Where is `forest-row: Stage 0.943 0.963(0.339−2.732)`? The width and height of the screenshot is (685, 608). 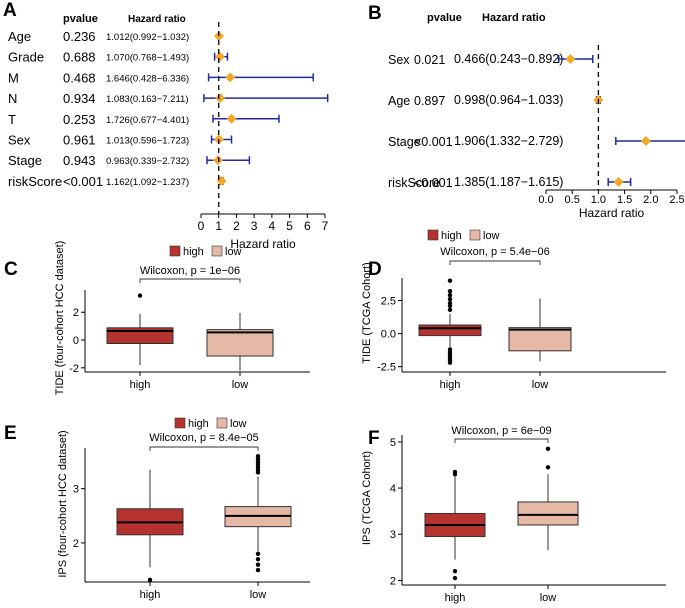 forest-row: Stage 0.943 0.963(0.339−2.732) is located at coordinates (129, 160).